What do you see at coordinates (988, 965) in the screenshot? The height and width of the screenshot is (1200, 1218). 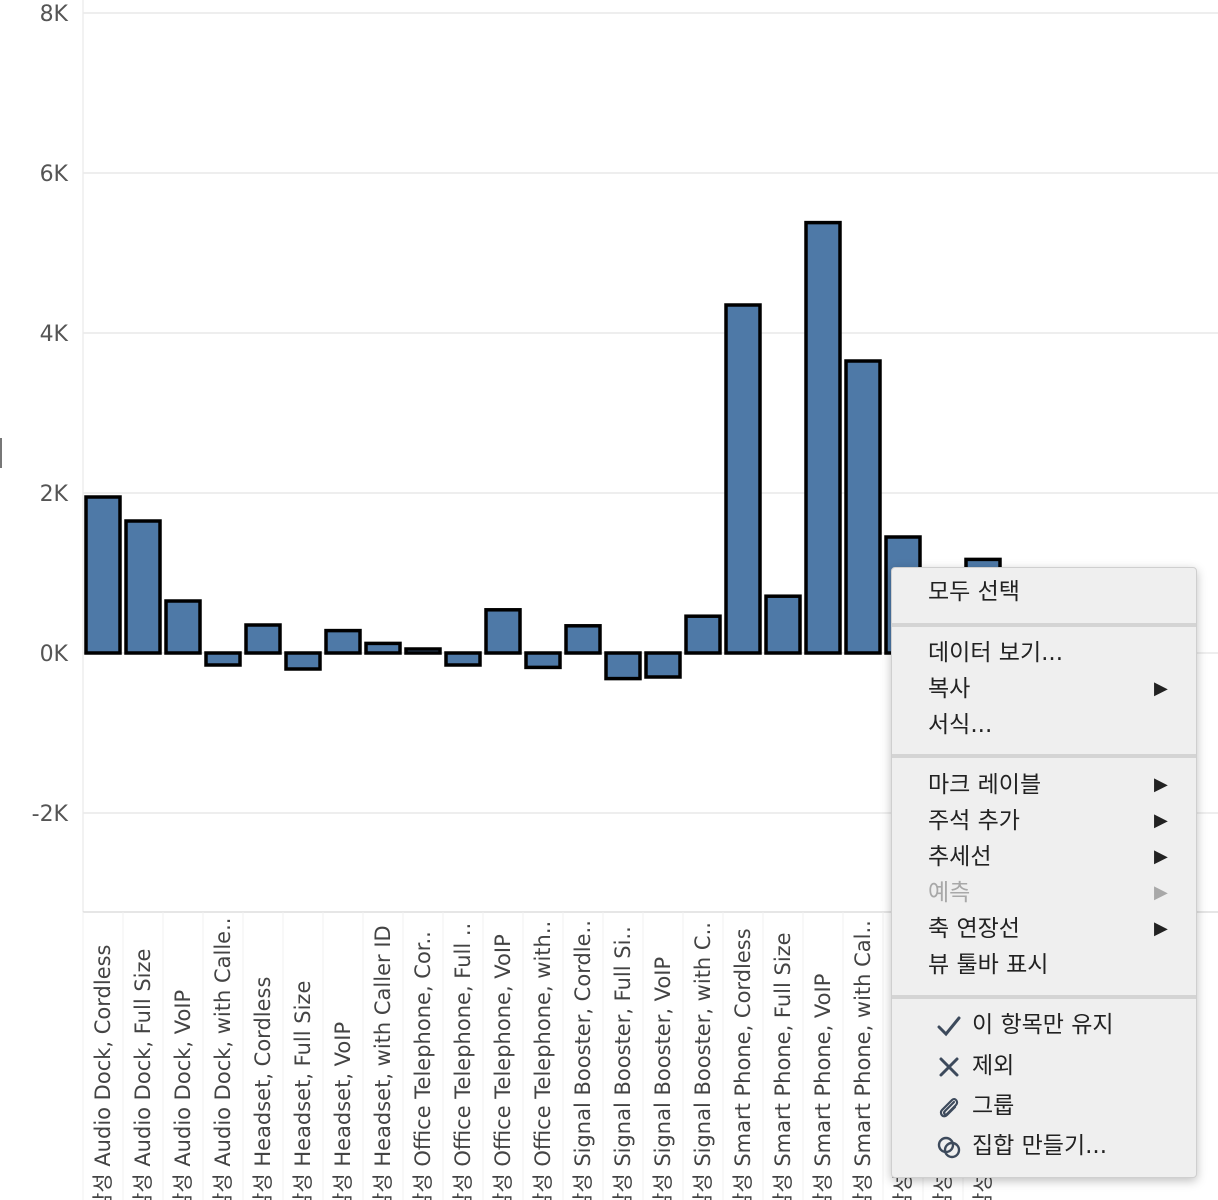 I see `menu-show-view-toolbar-label: 뷰 툴바 표시` at bounding box center [988, 965].